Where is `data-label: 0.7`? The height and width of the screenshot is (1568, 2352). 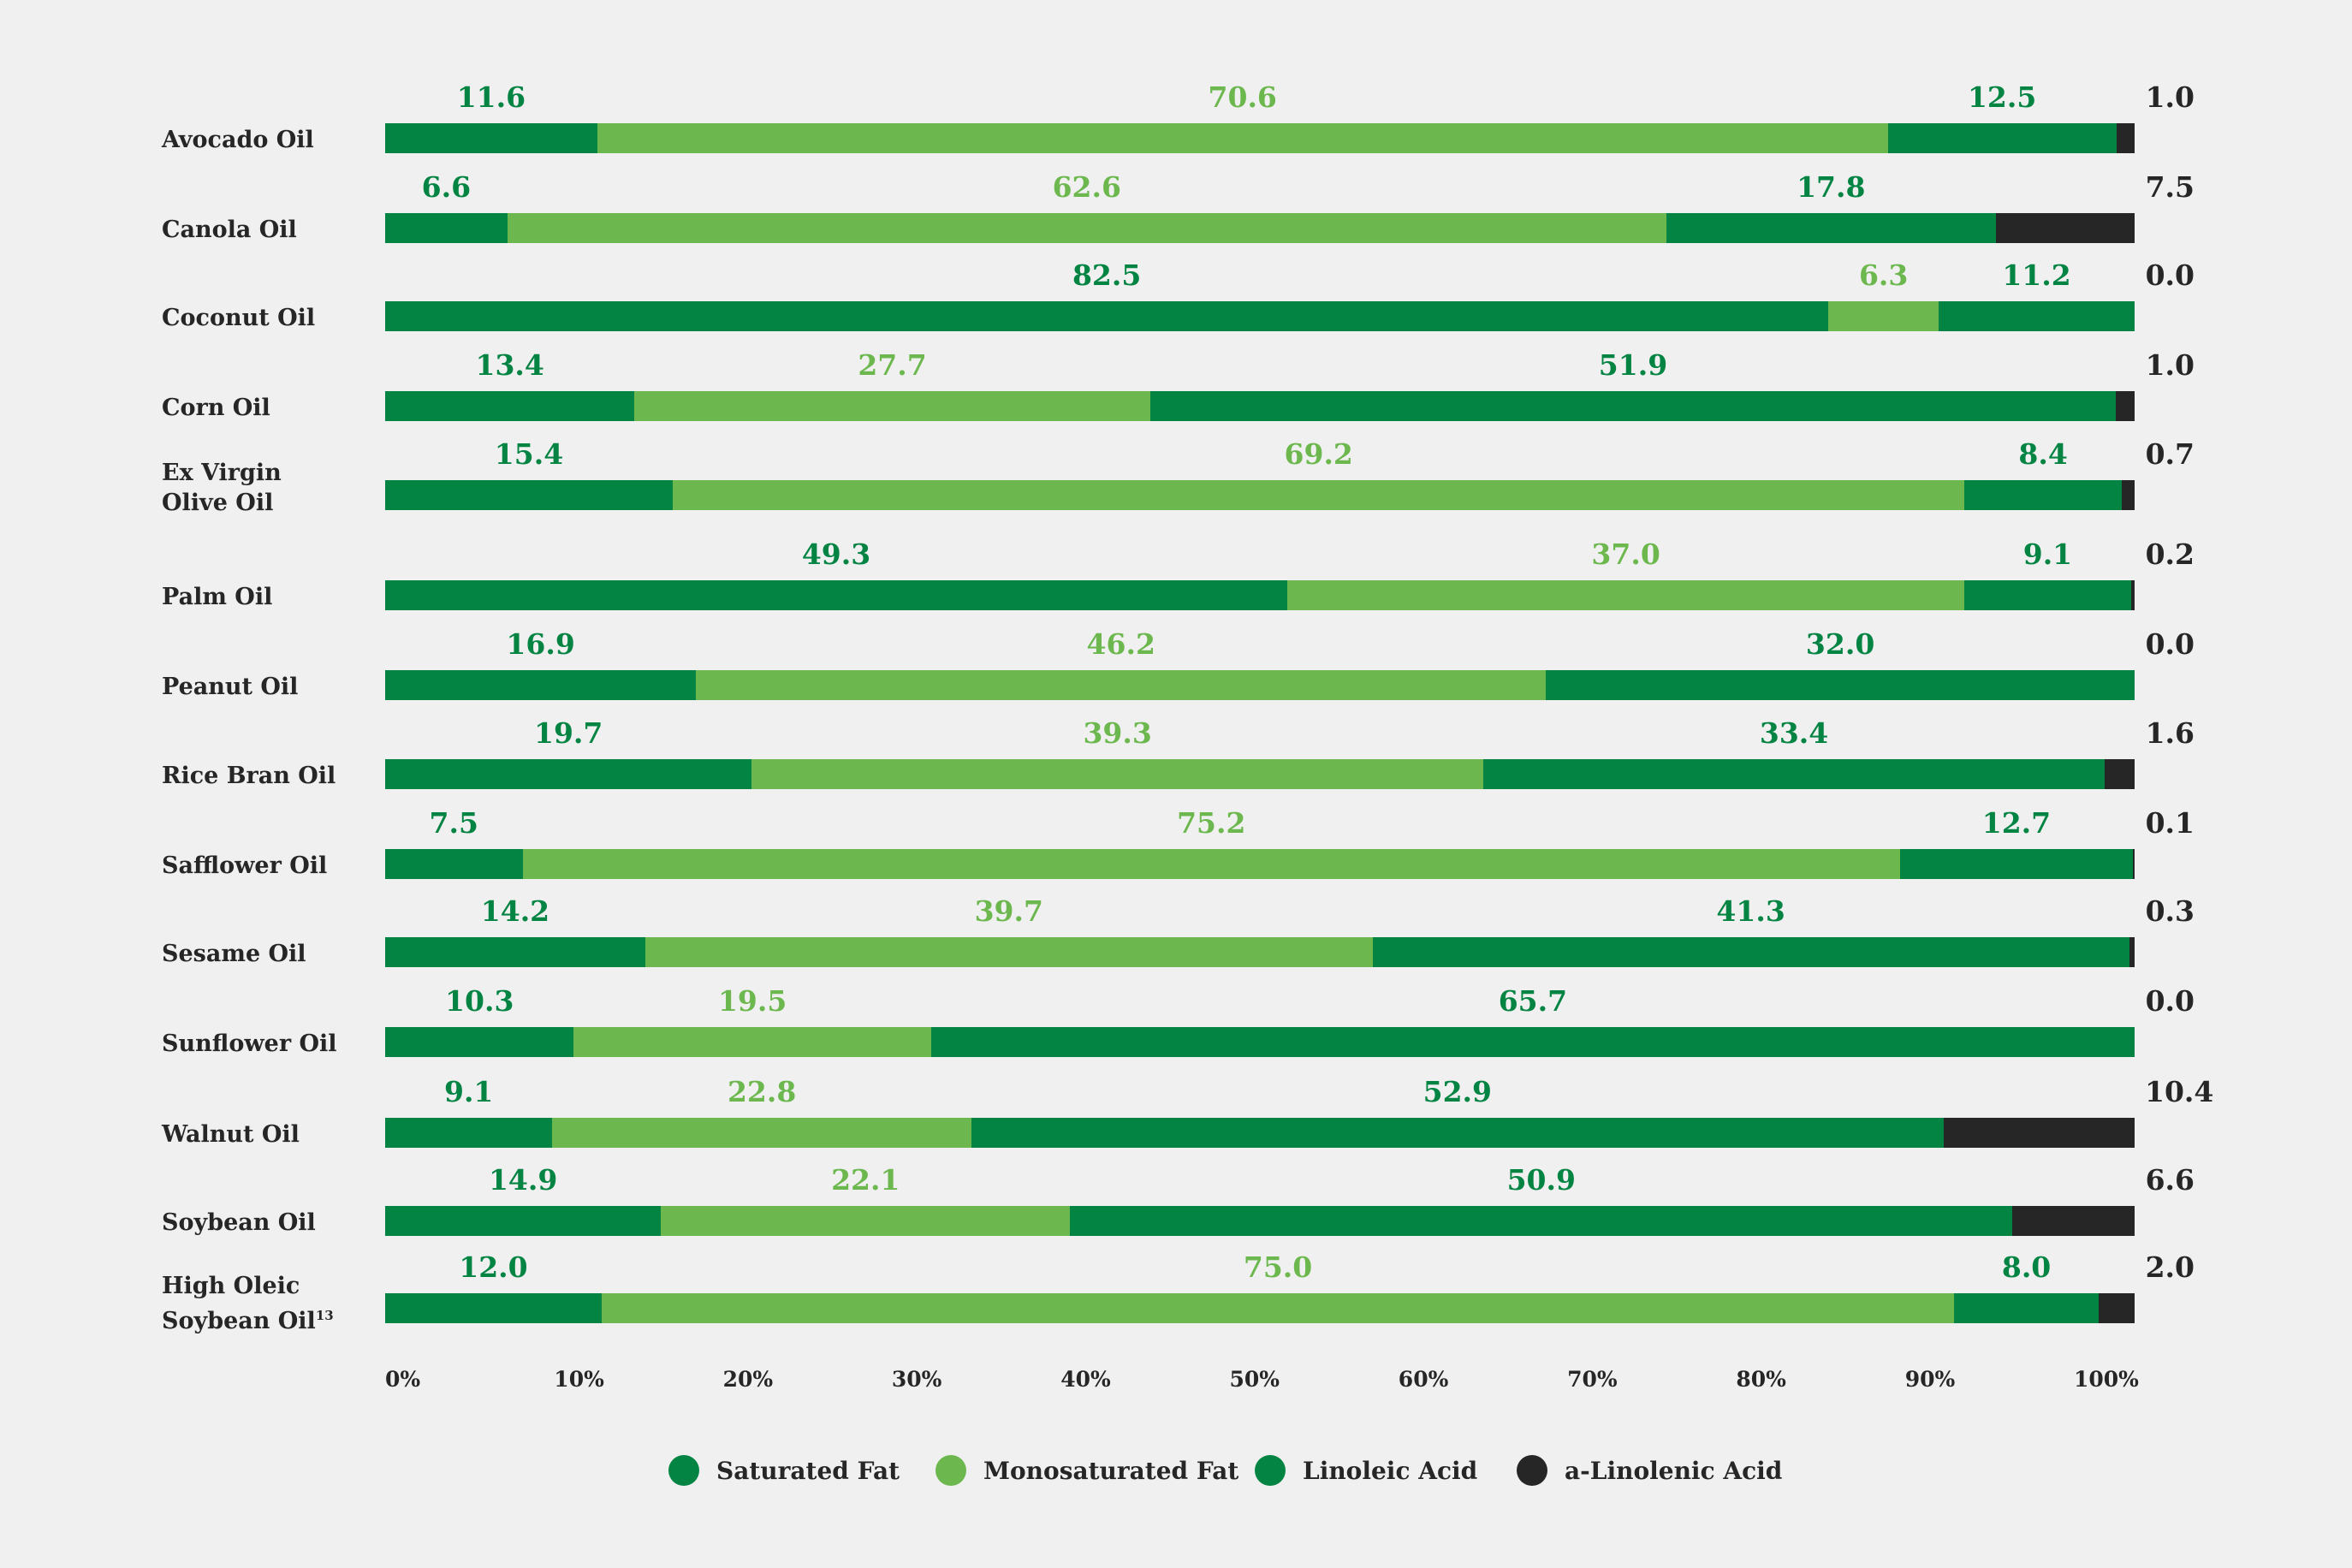 data-label: 0.7 is located at coordinates (2170, 454).